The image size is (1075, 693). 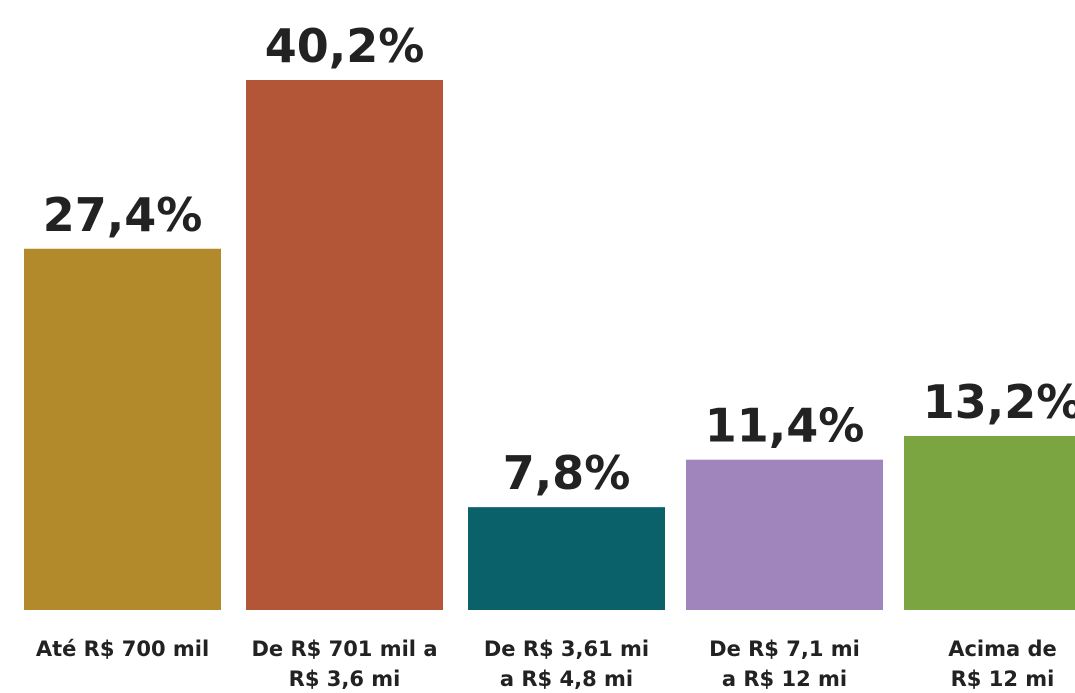 What do you see at coordinates (566, 649) in the screenshot?
I see `category-label-line: De R$ 3,61 mi` at bounding box center [566, 649].